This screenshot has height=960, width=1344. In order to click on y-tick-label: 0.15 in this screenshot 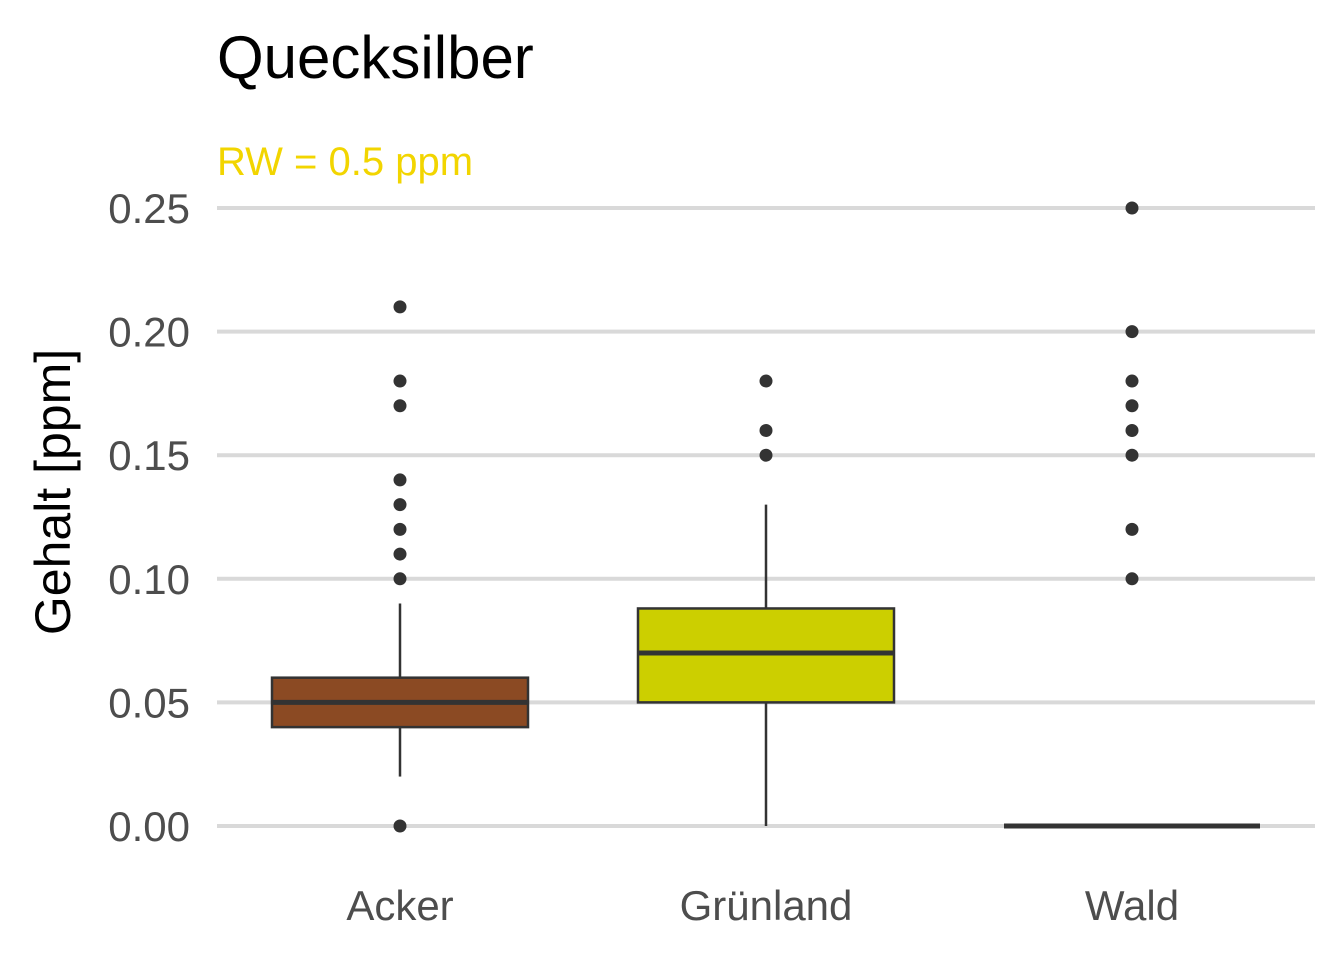, I will do `click(149, 455)`.